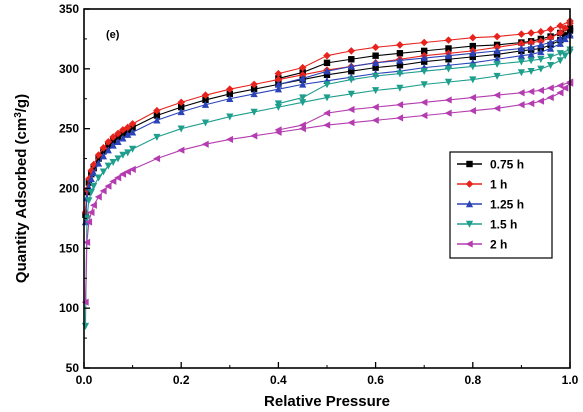 Image resolution: width=583 pixels, height=412 pixels. Describe the element at coordinates (69, 248) in the screenshot. I see `y-tick-label: 150` at that location.